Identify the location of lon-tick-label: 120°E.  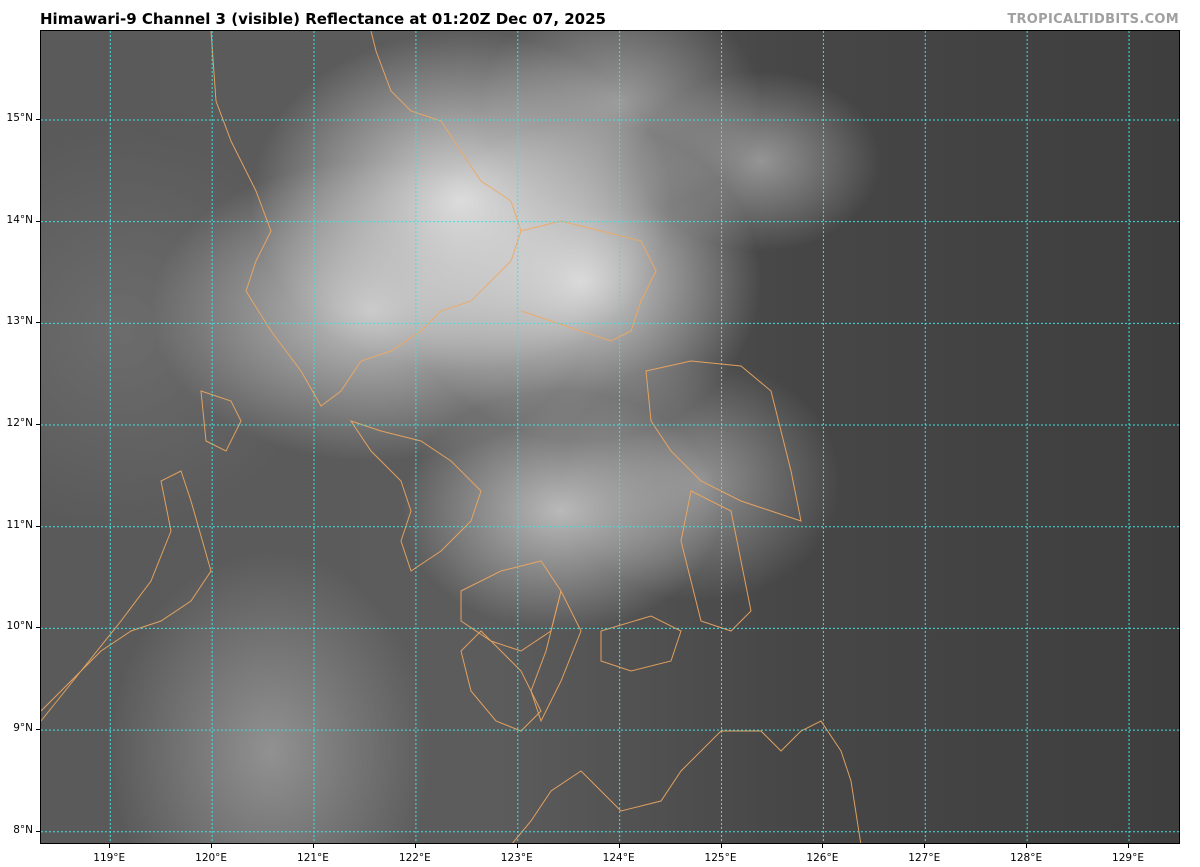
(211, 858).